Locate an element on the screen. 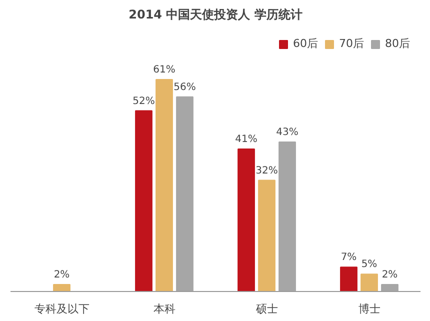  x-tick-label: 专科及以下 is located at coordinates (62, 309).